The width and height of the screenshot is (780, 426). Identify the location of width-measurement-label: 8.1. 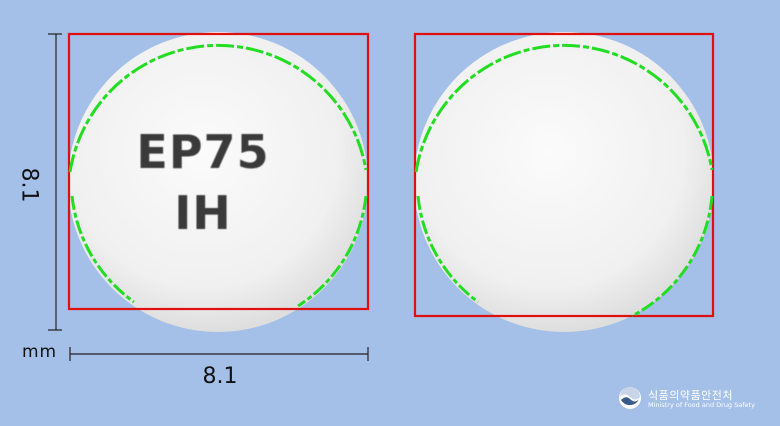
(220, 376).